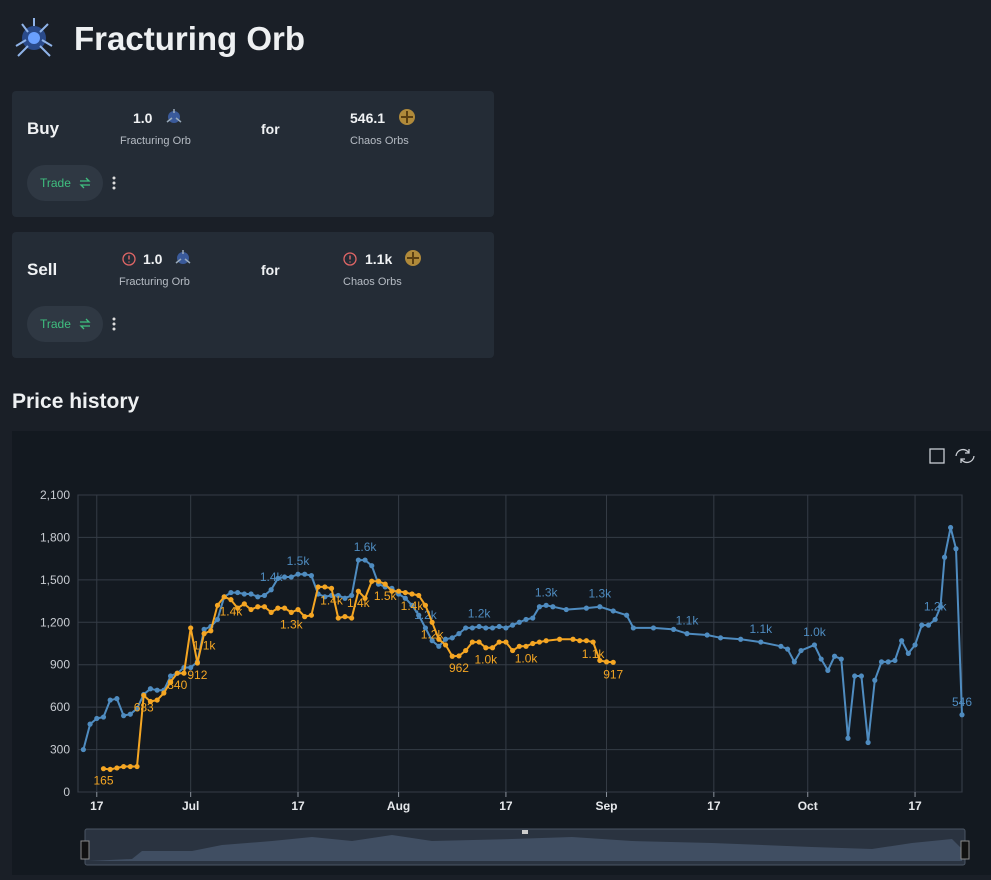 The image size is (991, 880). Describe the element at coordinates (55, 622) in the screenshot. I see `y-tick-label: 1,200` at that location.